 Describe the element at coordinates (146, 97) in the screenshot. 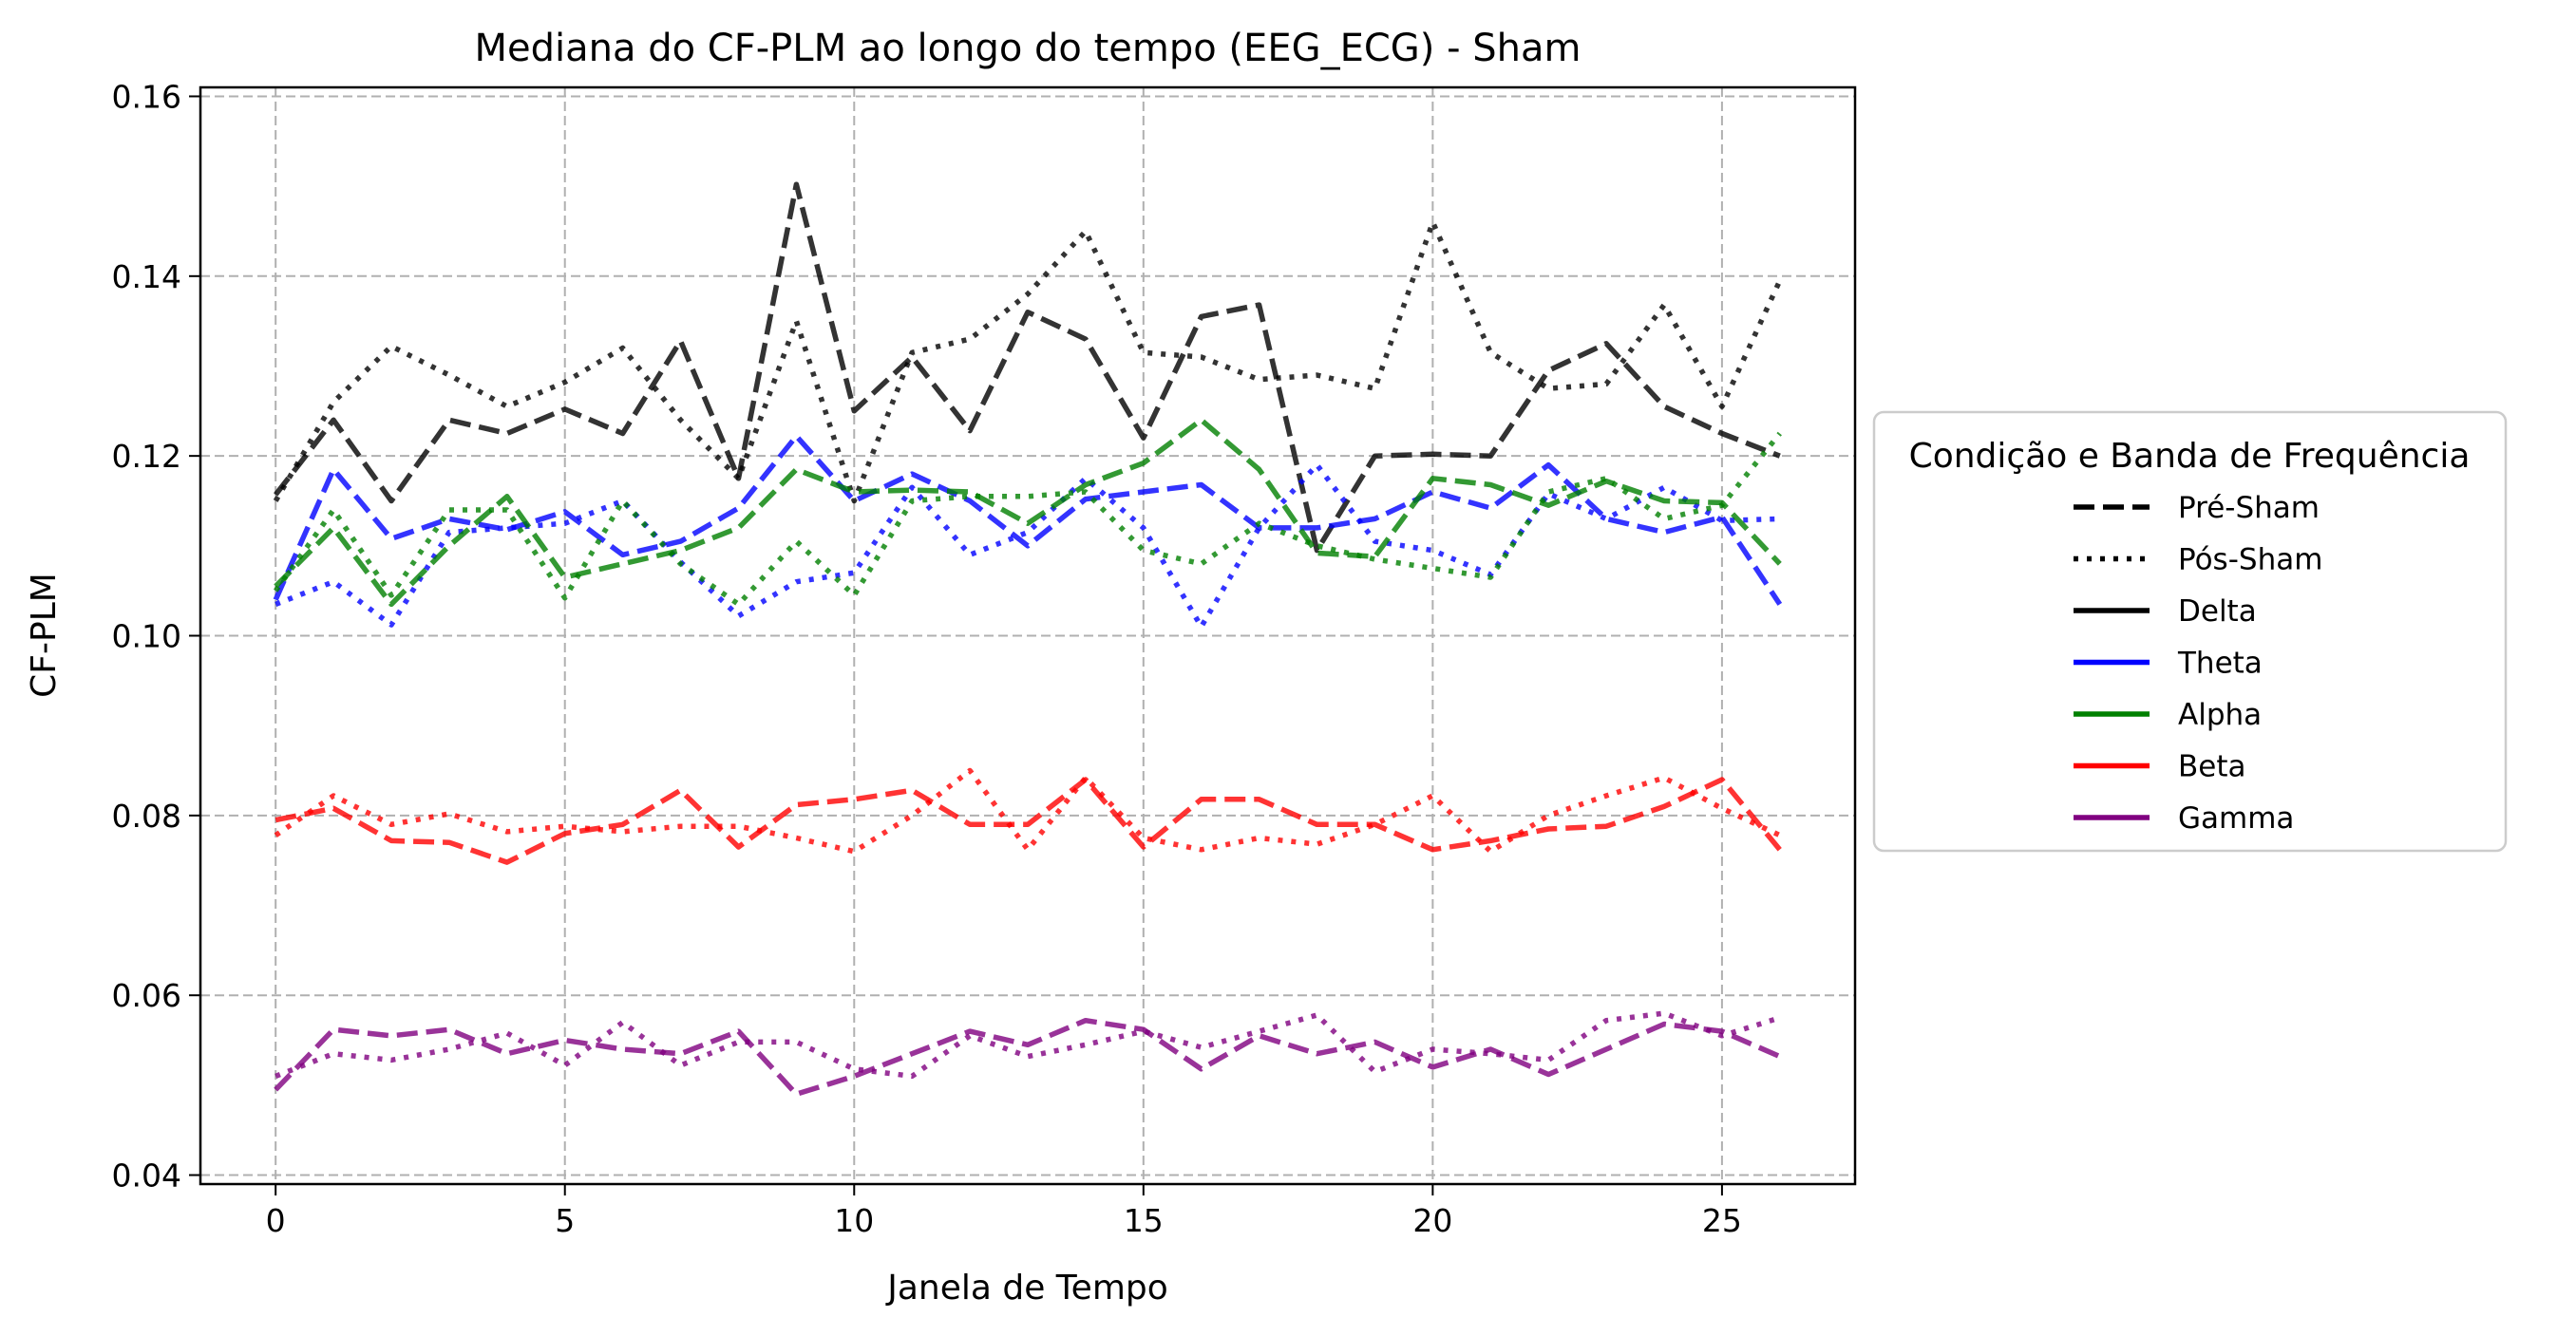

I see `y-tick-label: 0.16` at that location.